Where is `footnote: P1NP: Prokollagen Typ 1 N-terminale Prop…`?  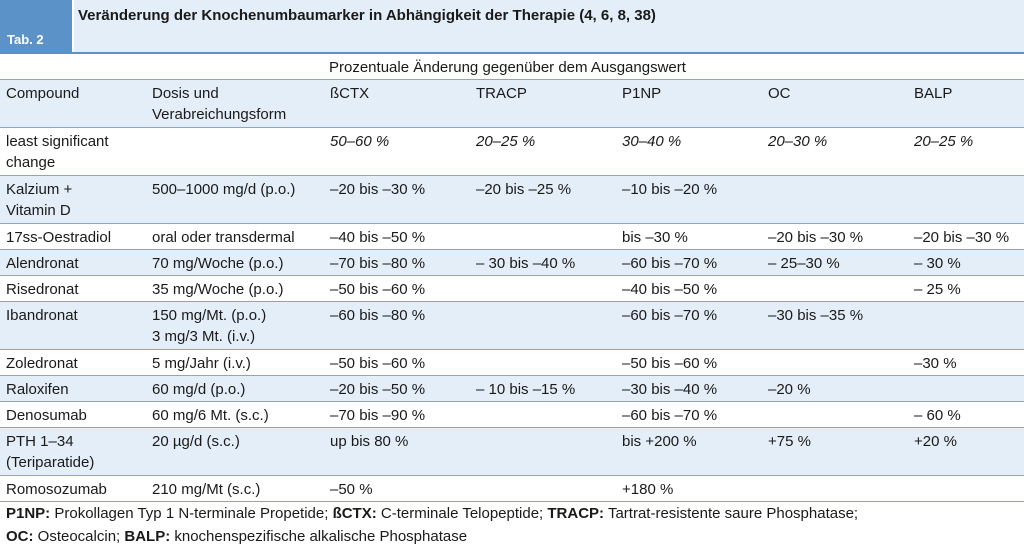 footnote: P1NP: Prokollagen Typ 1 N-terminale Prop… is located at coordinates (511, 525).